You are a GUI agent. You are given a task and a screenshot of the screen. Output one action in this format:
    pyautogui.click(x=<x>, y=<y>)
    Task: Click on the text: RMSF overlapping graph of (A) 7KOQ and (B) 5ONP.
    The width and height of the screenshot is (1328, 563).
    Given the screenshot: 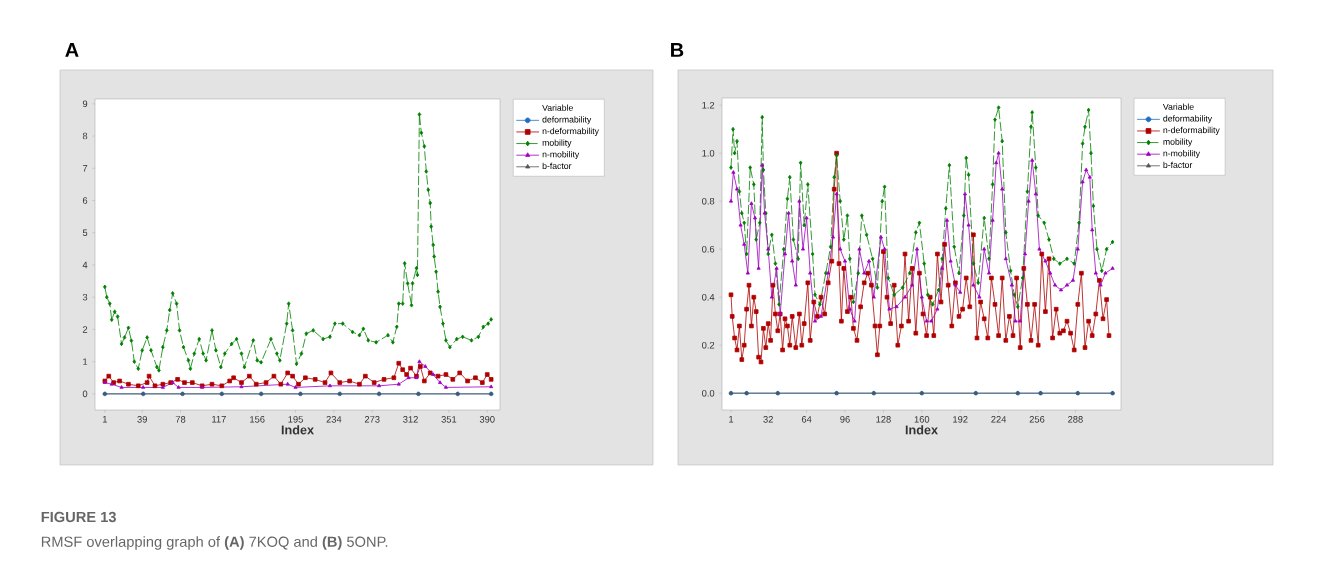 What is the action you would take?
    pyautogui.click(x=214, y=543)
    